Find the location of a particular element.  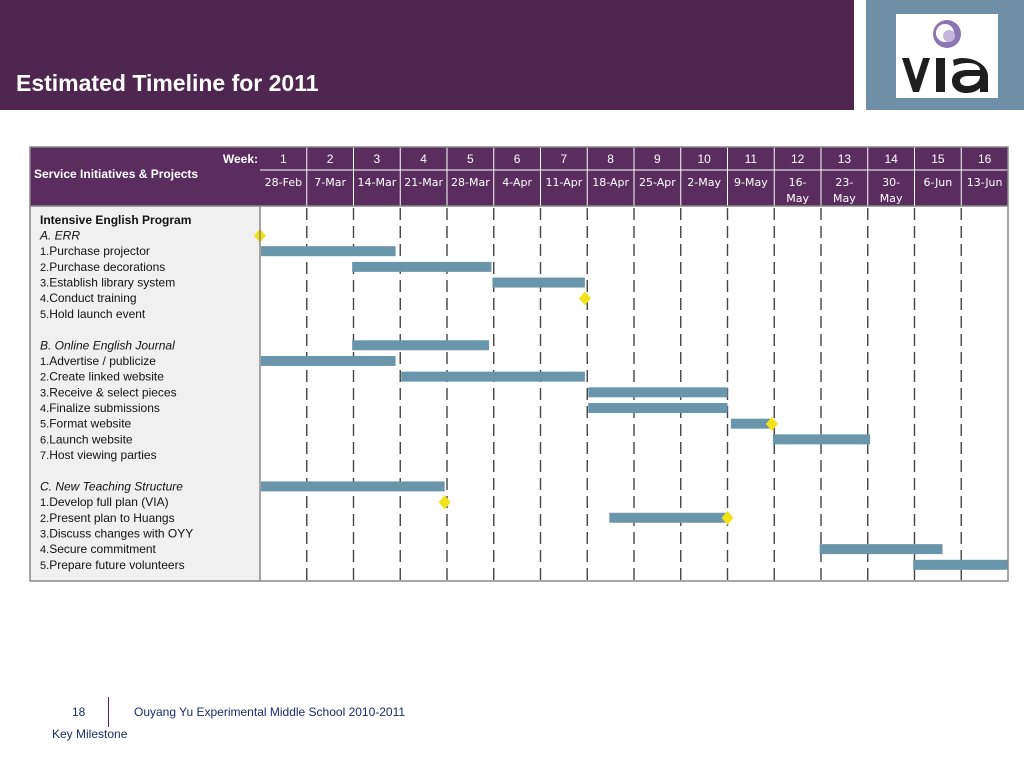

row-label: 2.Create linked website is located at coordinates (102, 377).